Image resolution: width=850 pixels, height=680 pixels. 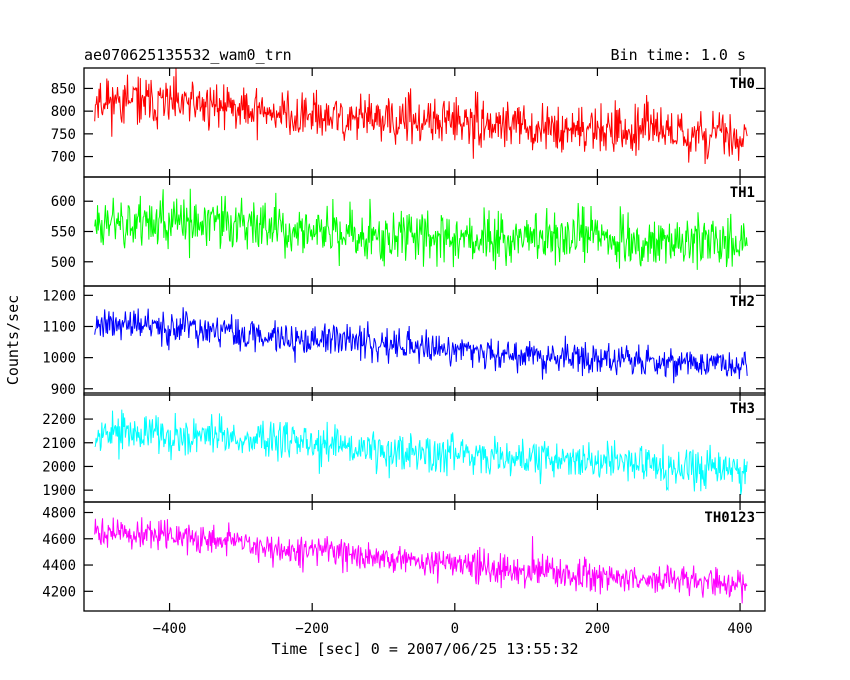 I want to click on y-tick-label: 550, so click(x=63, y=233).